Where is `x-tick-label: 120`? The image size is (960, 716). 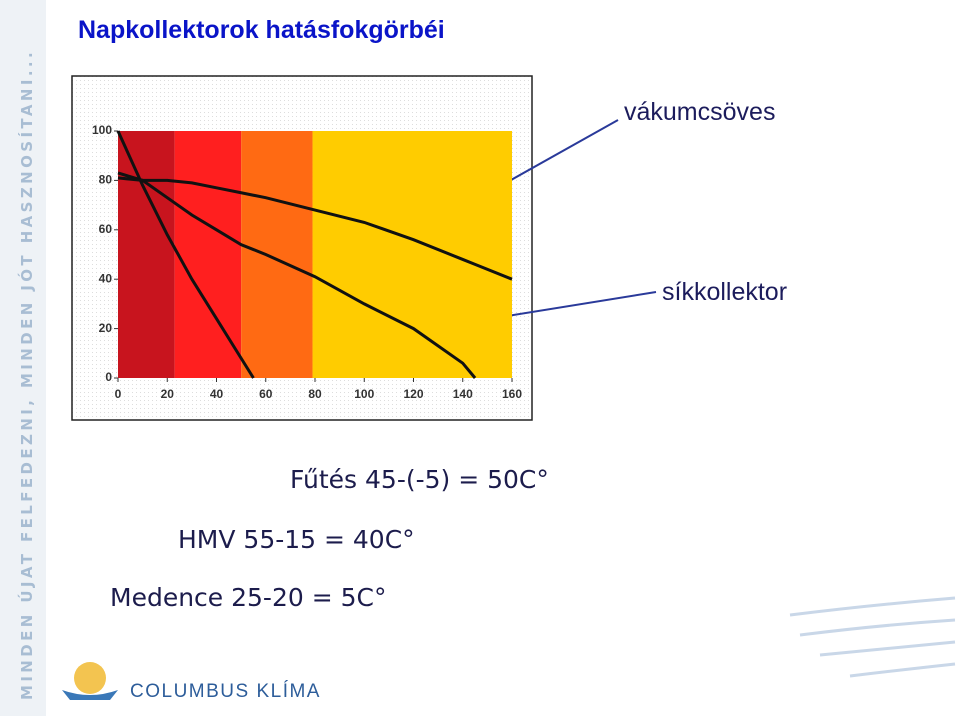
x-tick-label: 120 is located at coordinates (413, 394).